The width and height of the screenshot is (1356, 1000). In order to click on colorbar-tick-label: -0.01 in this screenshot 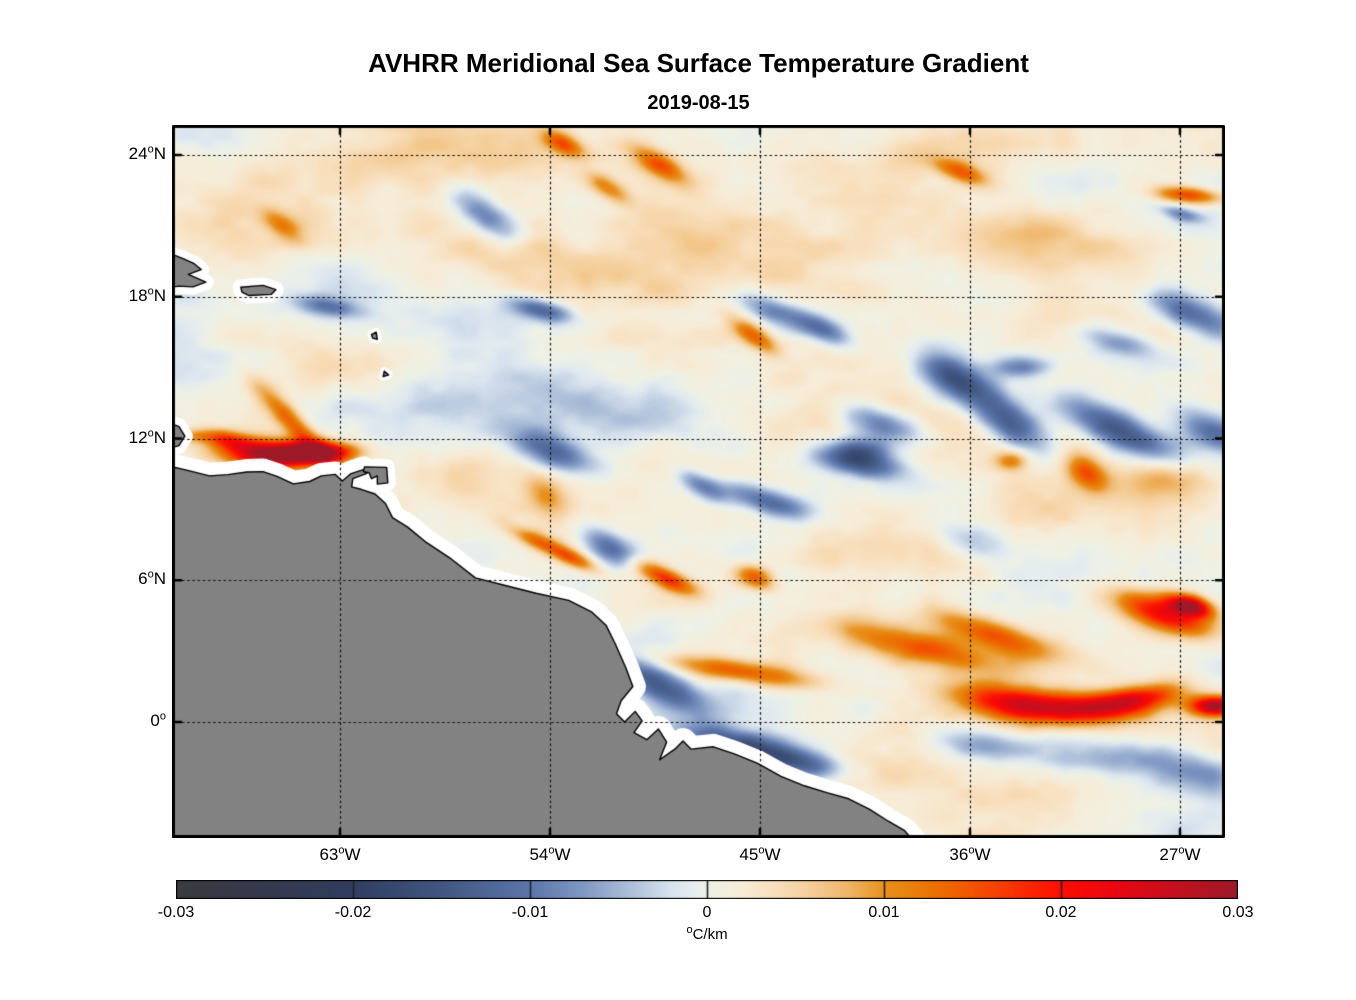, I will do `click(530, 912)`.